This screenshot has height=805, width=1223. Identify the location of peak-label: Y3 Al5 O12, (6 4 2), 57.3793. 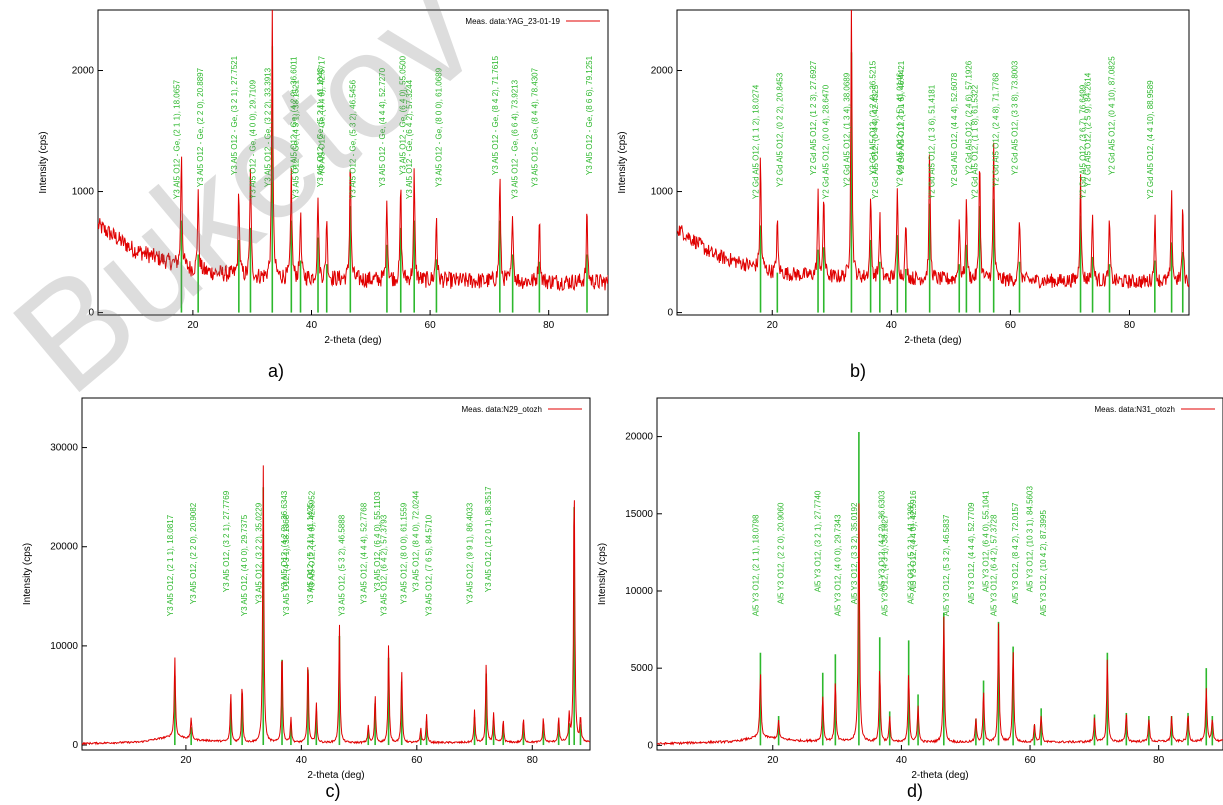
(384, 565).